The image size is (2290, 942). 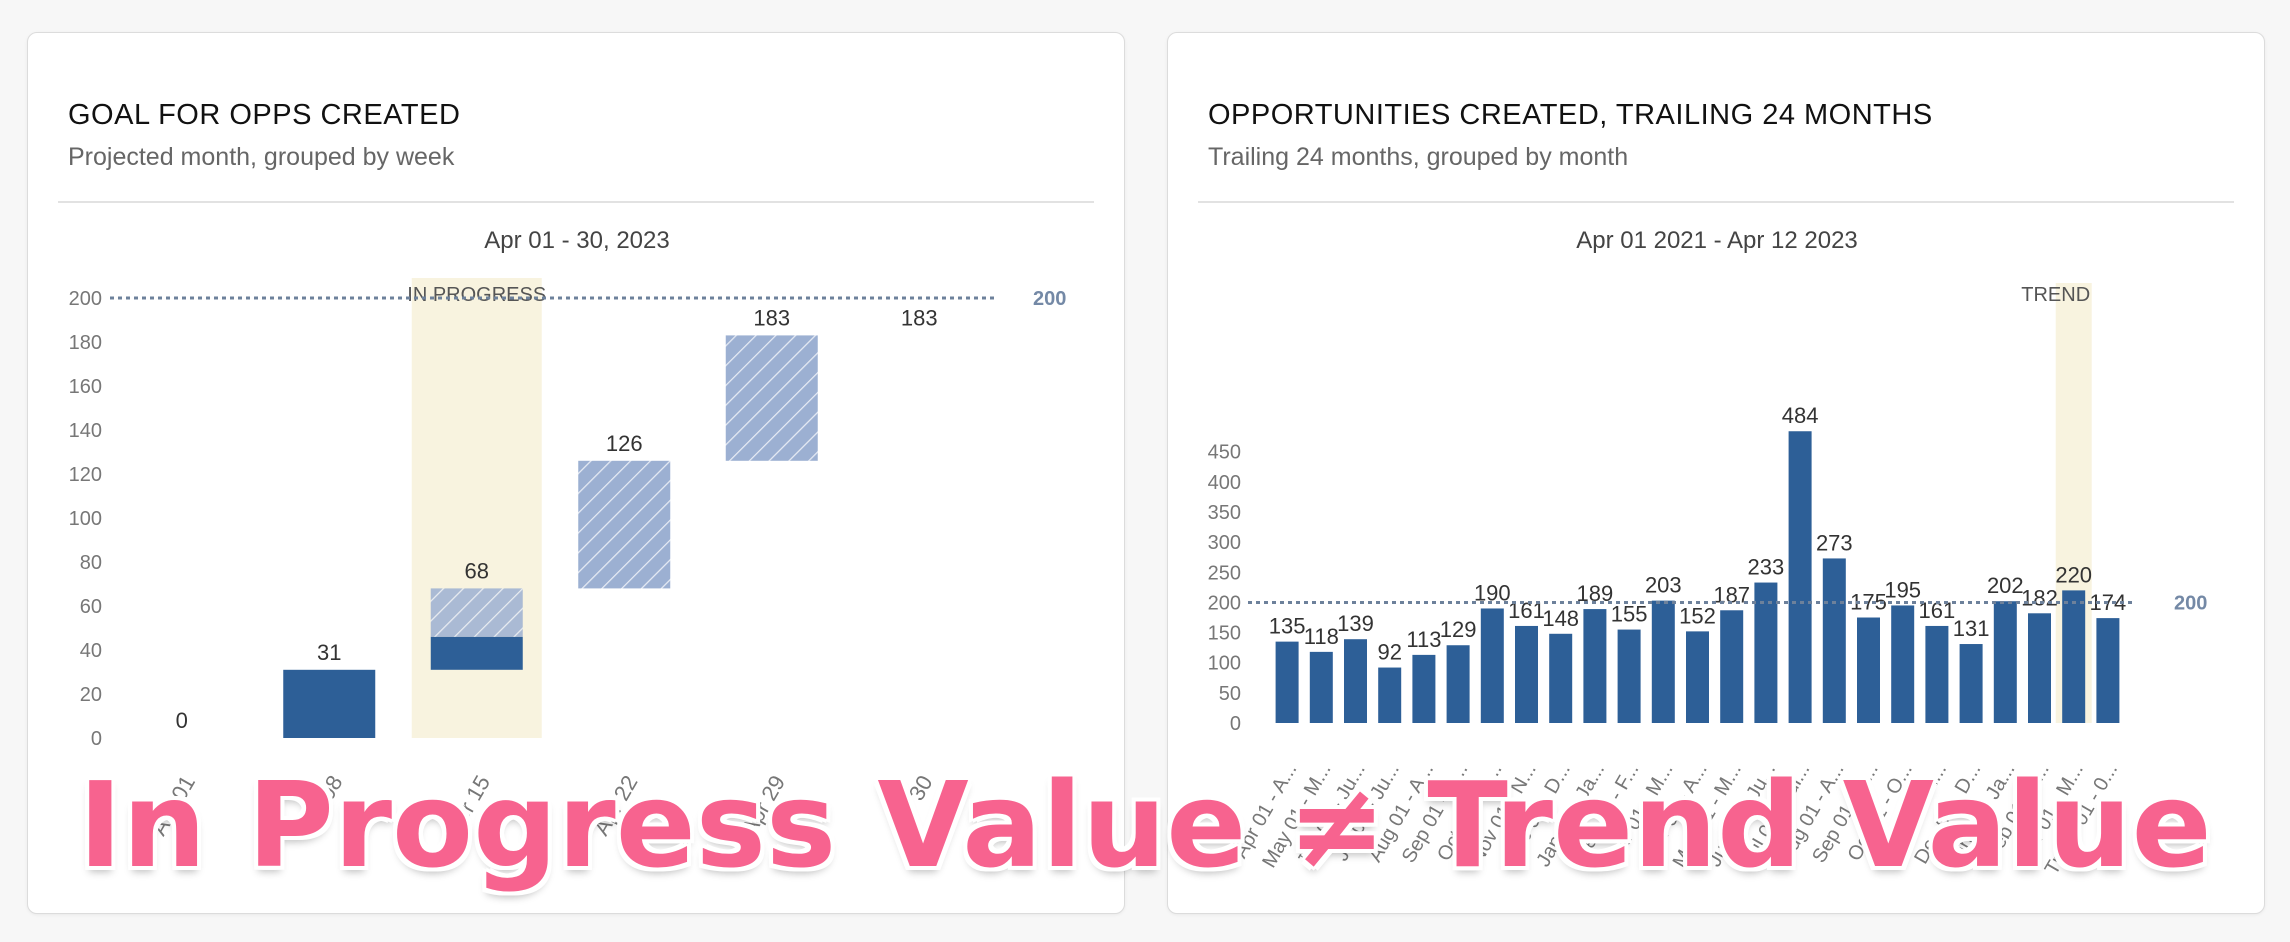 I want to click on trend-label: TREND, so click(x=2055, y=295).